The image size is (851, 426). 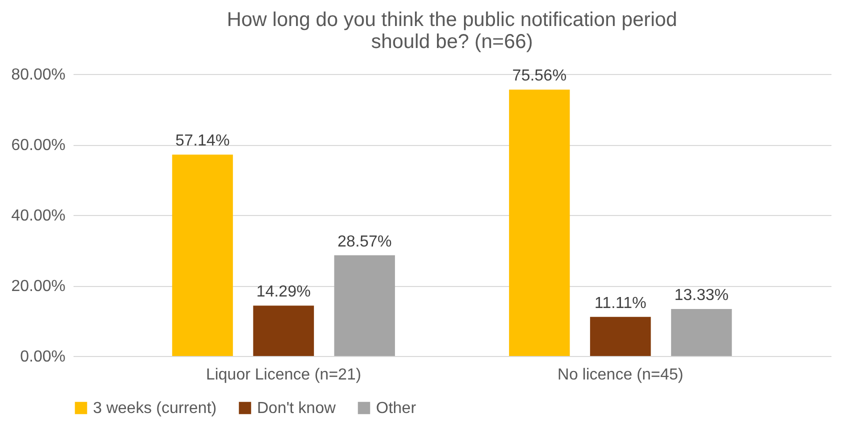 I want to click on y-tick-label: 80.00%, so click(x=38, y=75).